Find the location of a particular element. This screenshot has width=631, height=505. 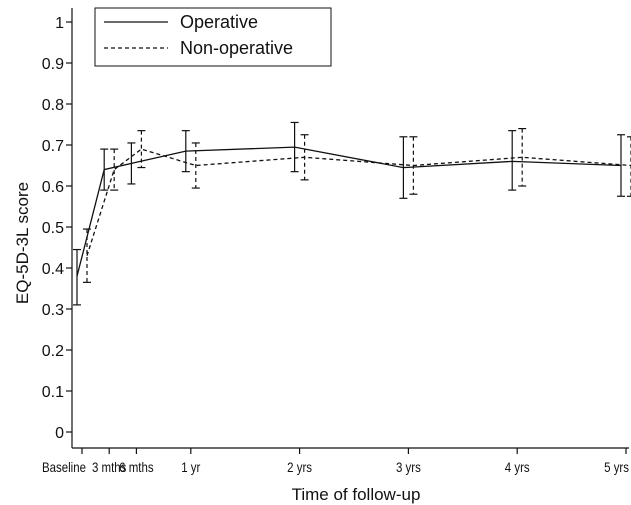

legend: Operative Non-operative is located at coordinates (213, 37).